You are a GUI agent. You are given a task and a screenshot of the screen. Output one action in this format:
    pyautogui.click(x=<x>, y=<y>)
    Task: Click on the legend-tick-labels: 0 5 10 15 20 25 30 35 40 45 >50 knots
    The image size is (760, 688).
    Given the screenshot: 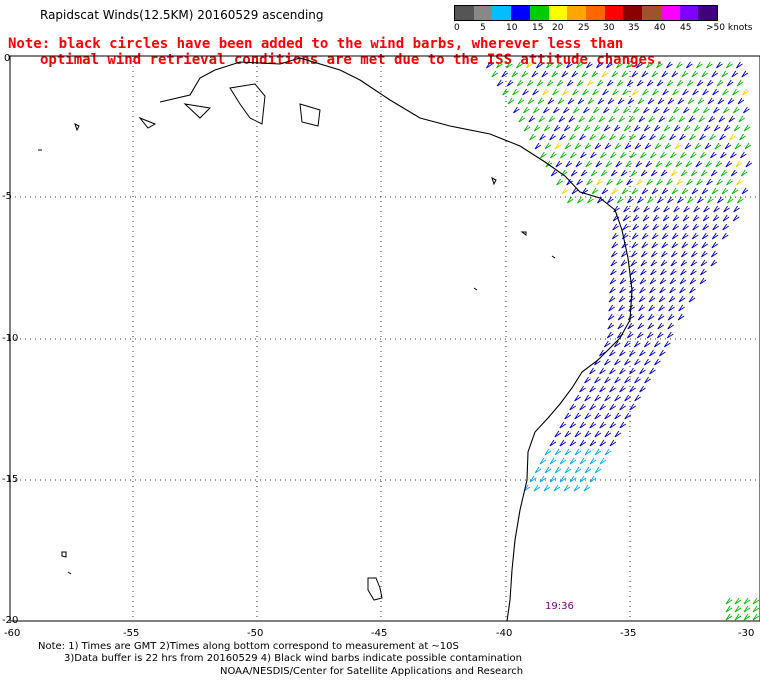 What is the action you would take?
    pyautogui.click(x=607, y=28)
    